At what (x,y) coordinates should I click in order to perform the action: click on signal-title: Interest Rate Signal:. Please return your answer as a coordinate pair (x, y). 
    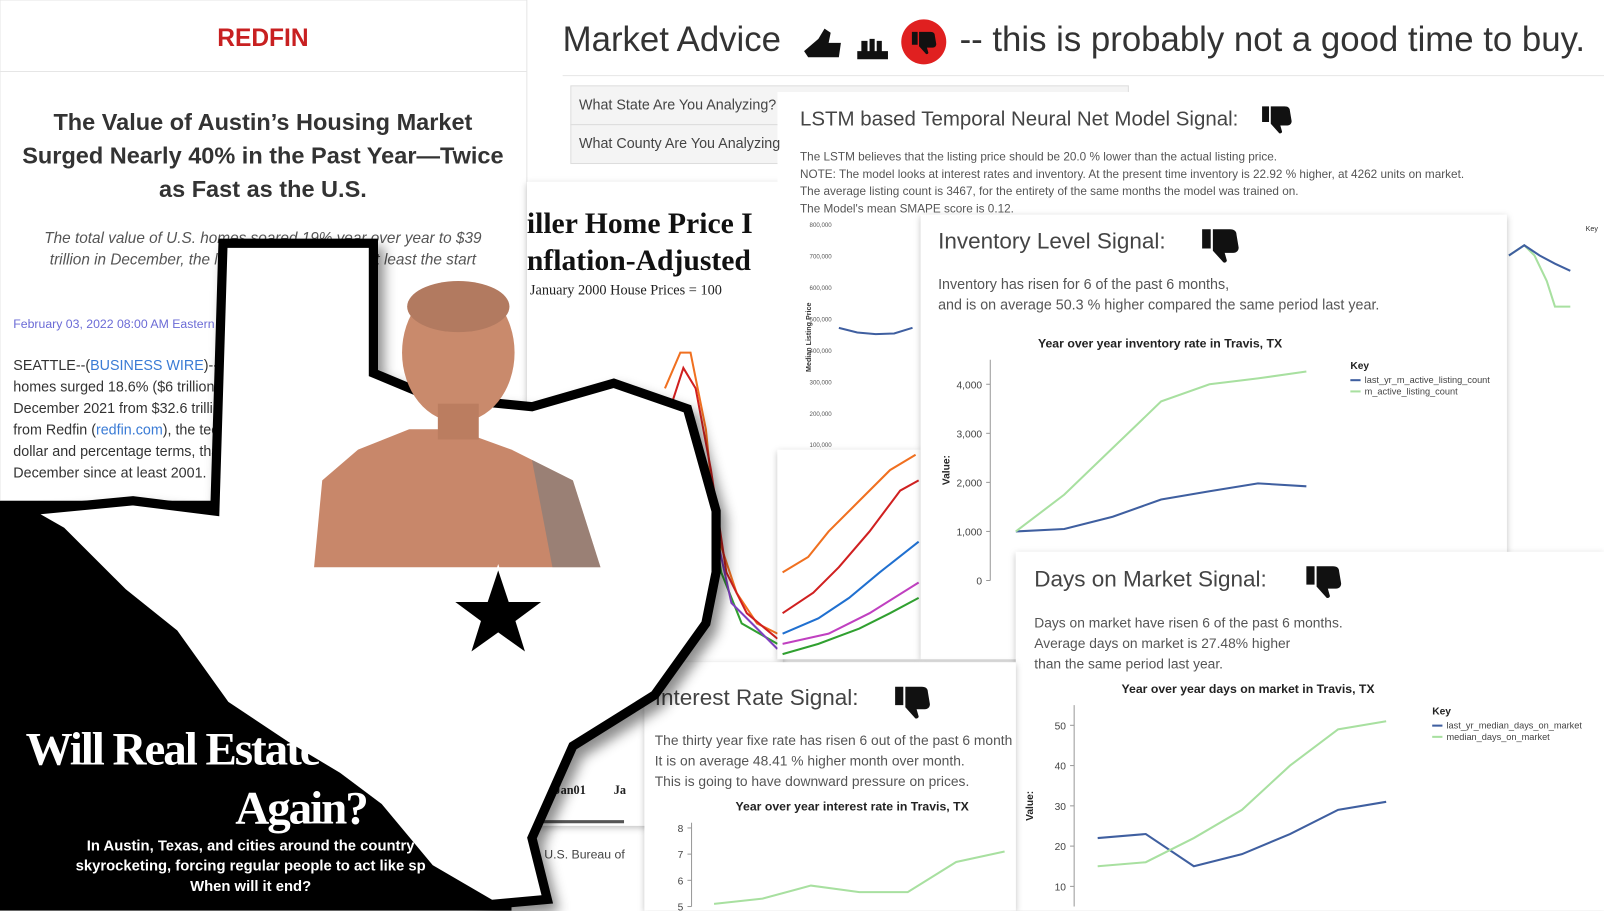
    Looking at the image, I should click on (757, 697).